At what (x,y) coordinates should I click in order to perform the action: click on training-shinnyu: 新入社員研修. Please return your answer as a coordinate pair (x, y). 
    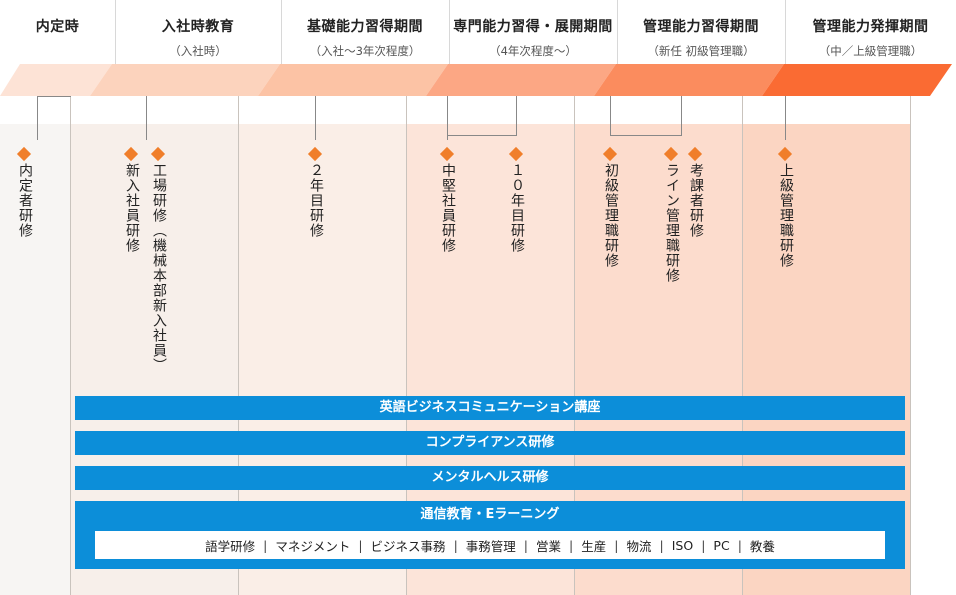
    Looking at the image, I should click on (132, 208).